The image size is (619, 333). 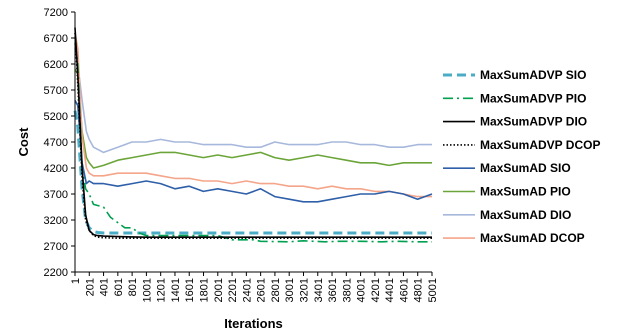 What do you see at coordinates (56, 247) in the screenshot?
I see `y-tick-label: 2700` at bounding box center [56, 247].